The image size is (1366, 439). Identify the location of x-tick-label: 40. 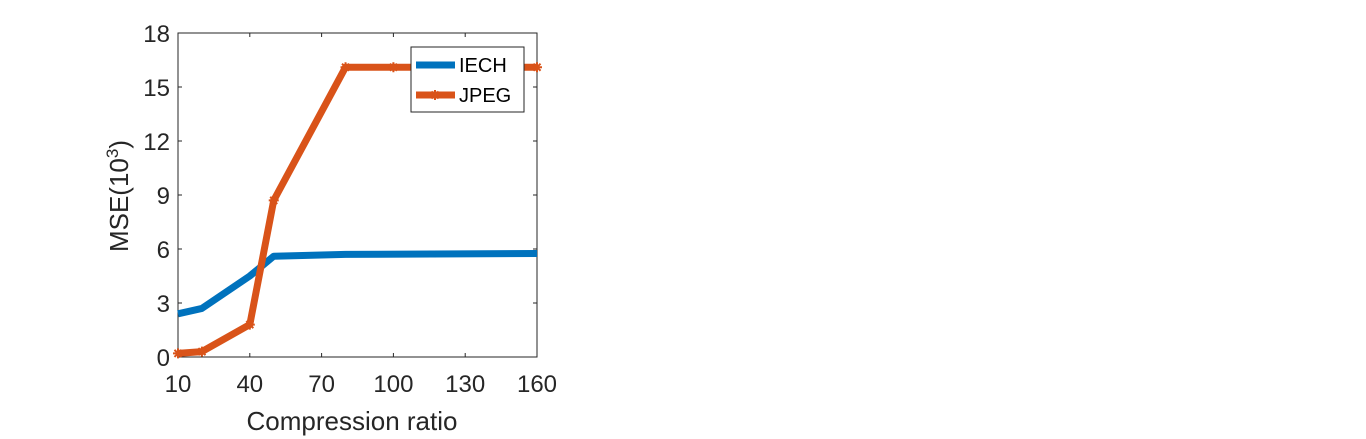
(249, 384).